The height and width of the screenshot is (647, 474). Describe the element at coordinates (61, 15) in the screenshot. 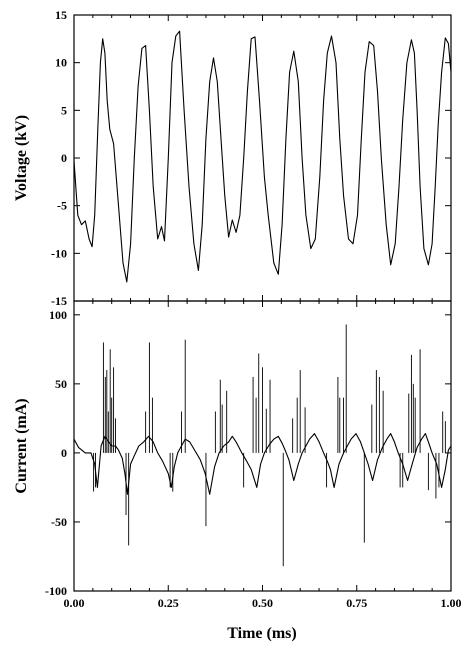

I see `voltage-ytick-label: 15` at that location.